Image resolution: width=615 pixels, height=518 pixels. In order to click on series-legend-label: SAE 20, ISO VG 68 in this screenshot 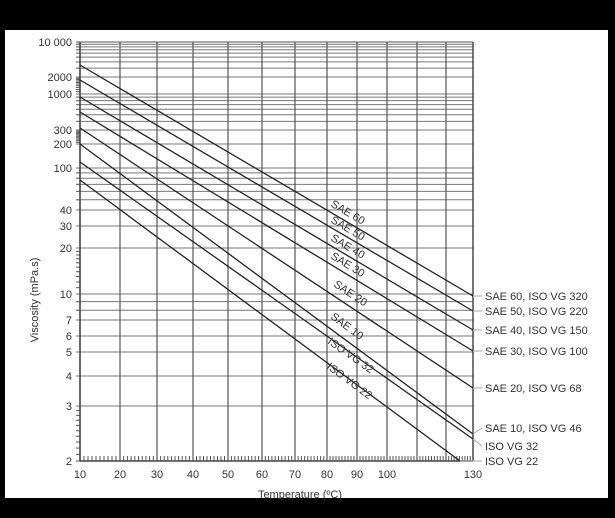, I will do `click(533, 389)`.